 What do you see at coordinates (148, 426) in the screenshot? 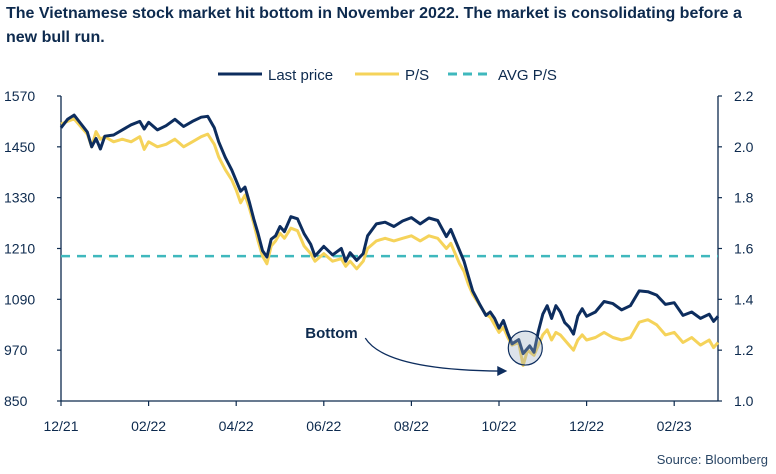
I see `x-tick-label: 02/22` at bounding box center [148, 426].